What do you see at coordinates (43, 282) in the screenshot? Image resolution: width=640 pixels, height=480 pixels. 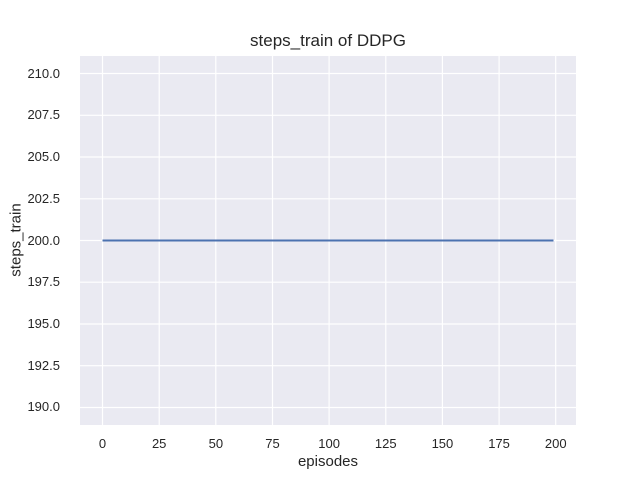 I see `y-tick-label: 197.5` at bounding box center [43, 282].